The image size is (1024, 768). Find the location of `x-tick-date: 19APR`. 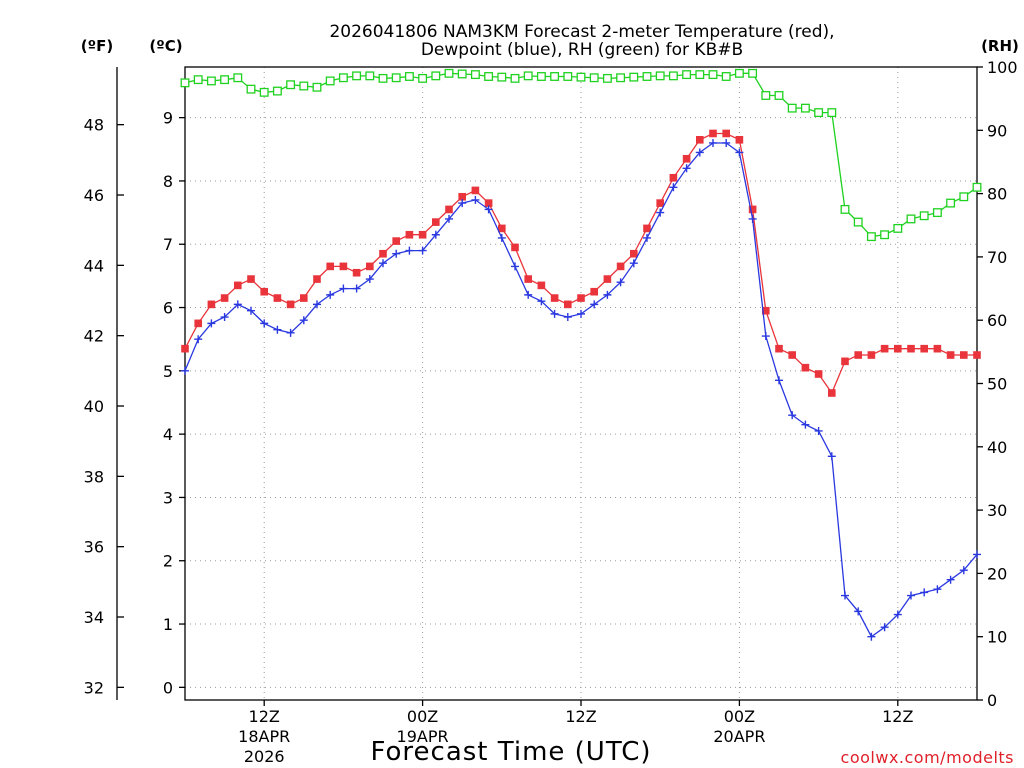

x-tick-date: 19APR is located at coordinates (423, 736).